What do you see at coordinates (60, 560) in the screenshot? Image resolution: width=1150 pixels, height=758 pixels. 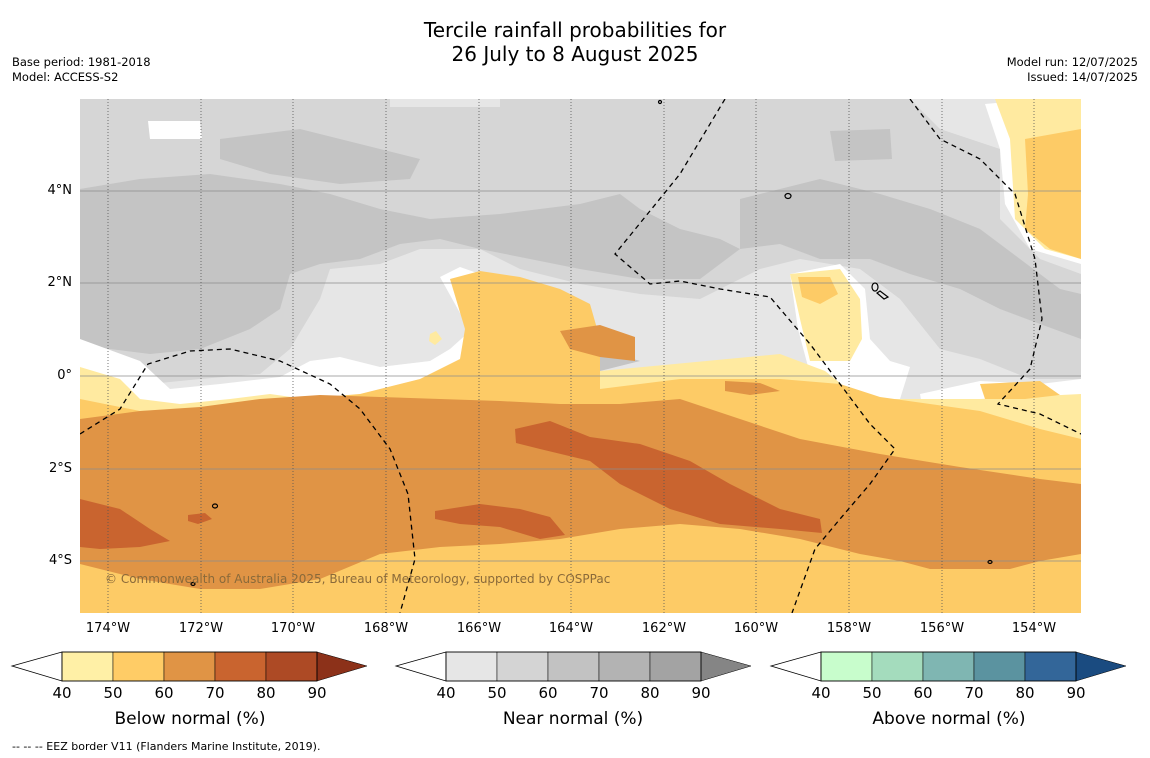 I see `lat-label-4s: 4°S` at bounding box center [60, 560].